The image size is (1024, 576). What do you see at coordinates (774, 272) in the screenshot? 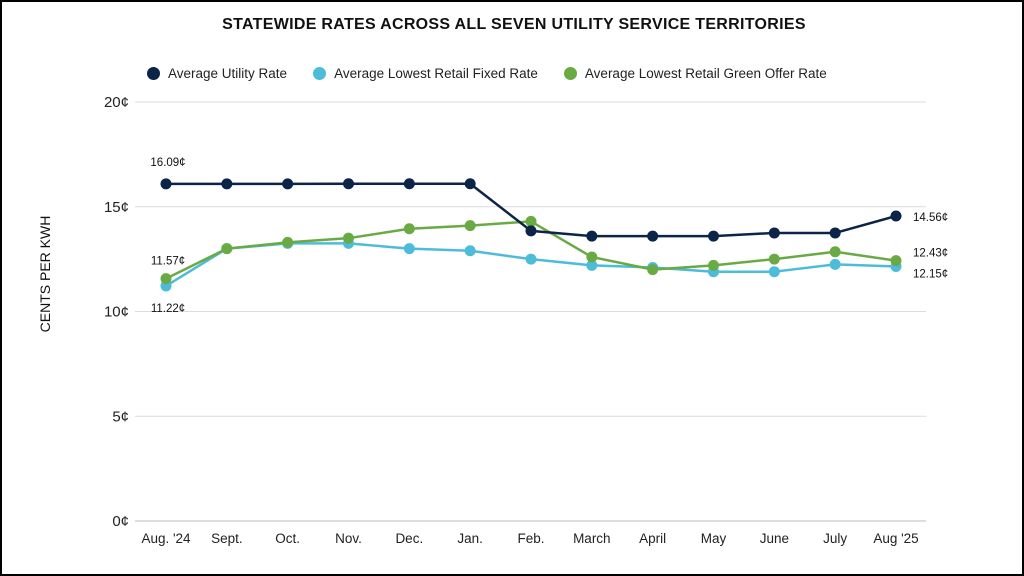
I see `data-point-average-lowest-retail-fixed-rate-june` at bounding box center [774, 272].